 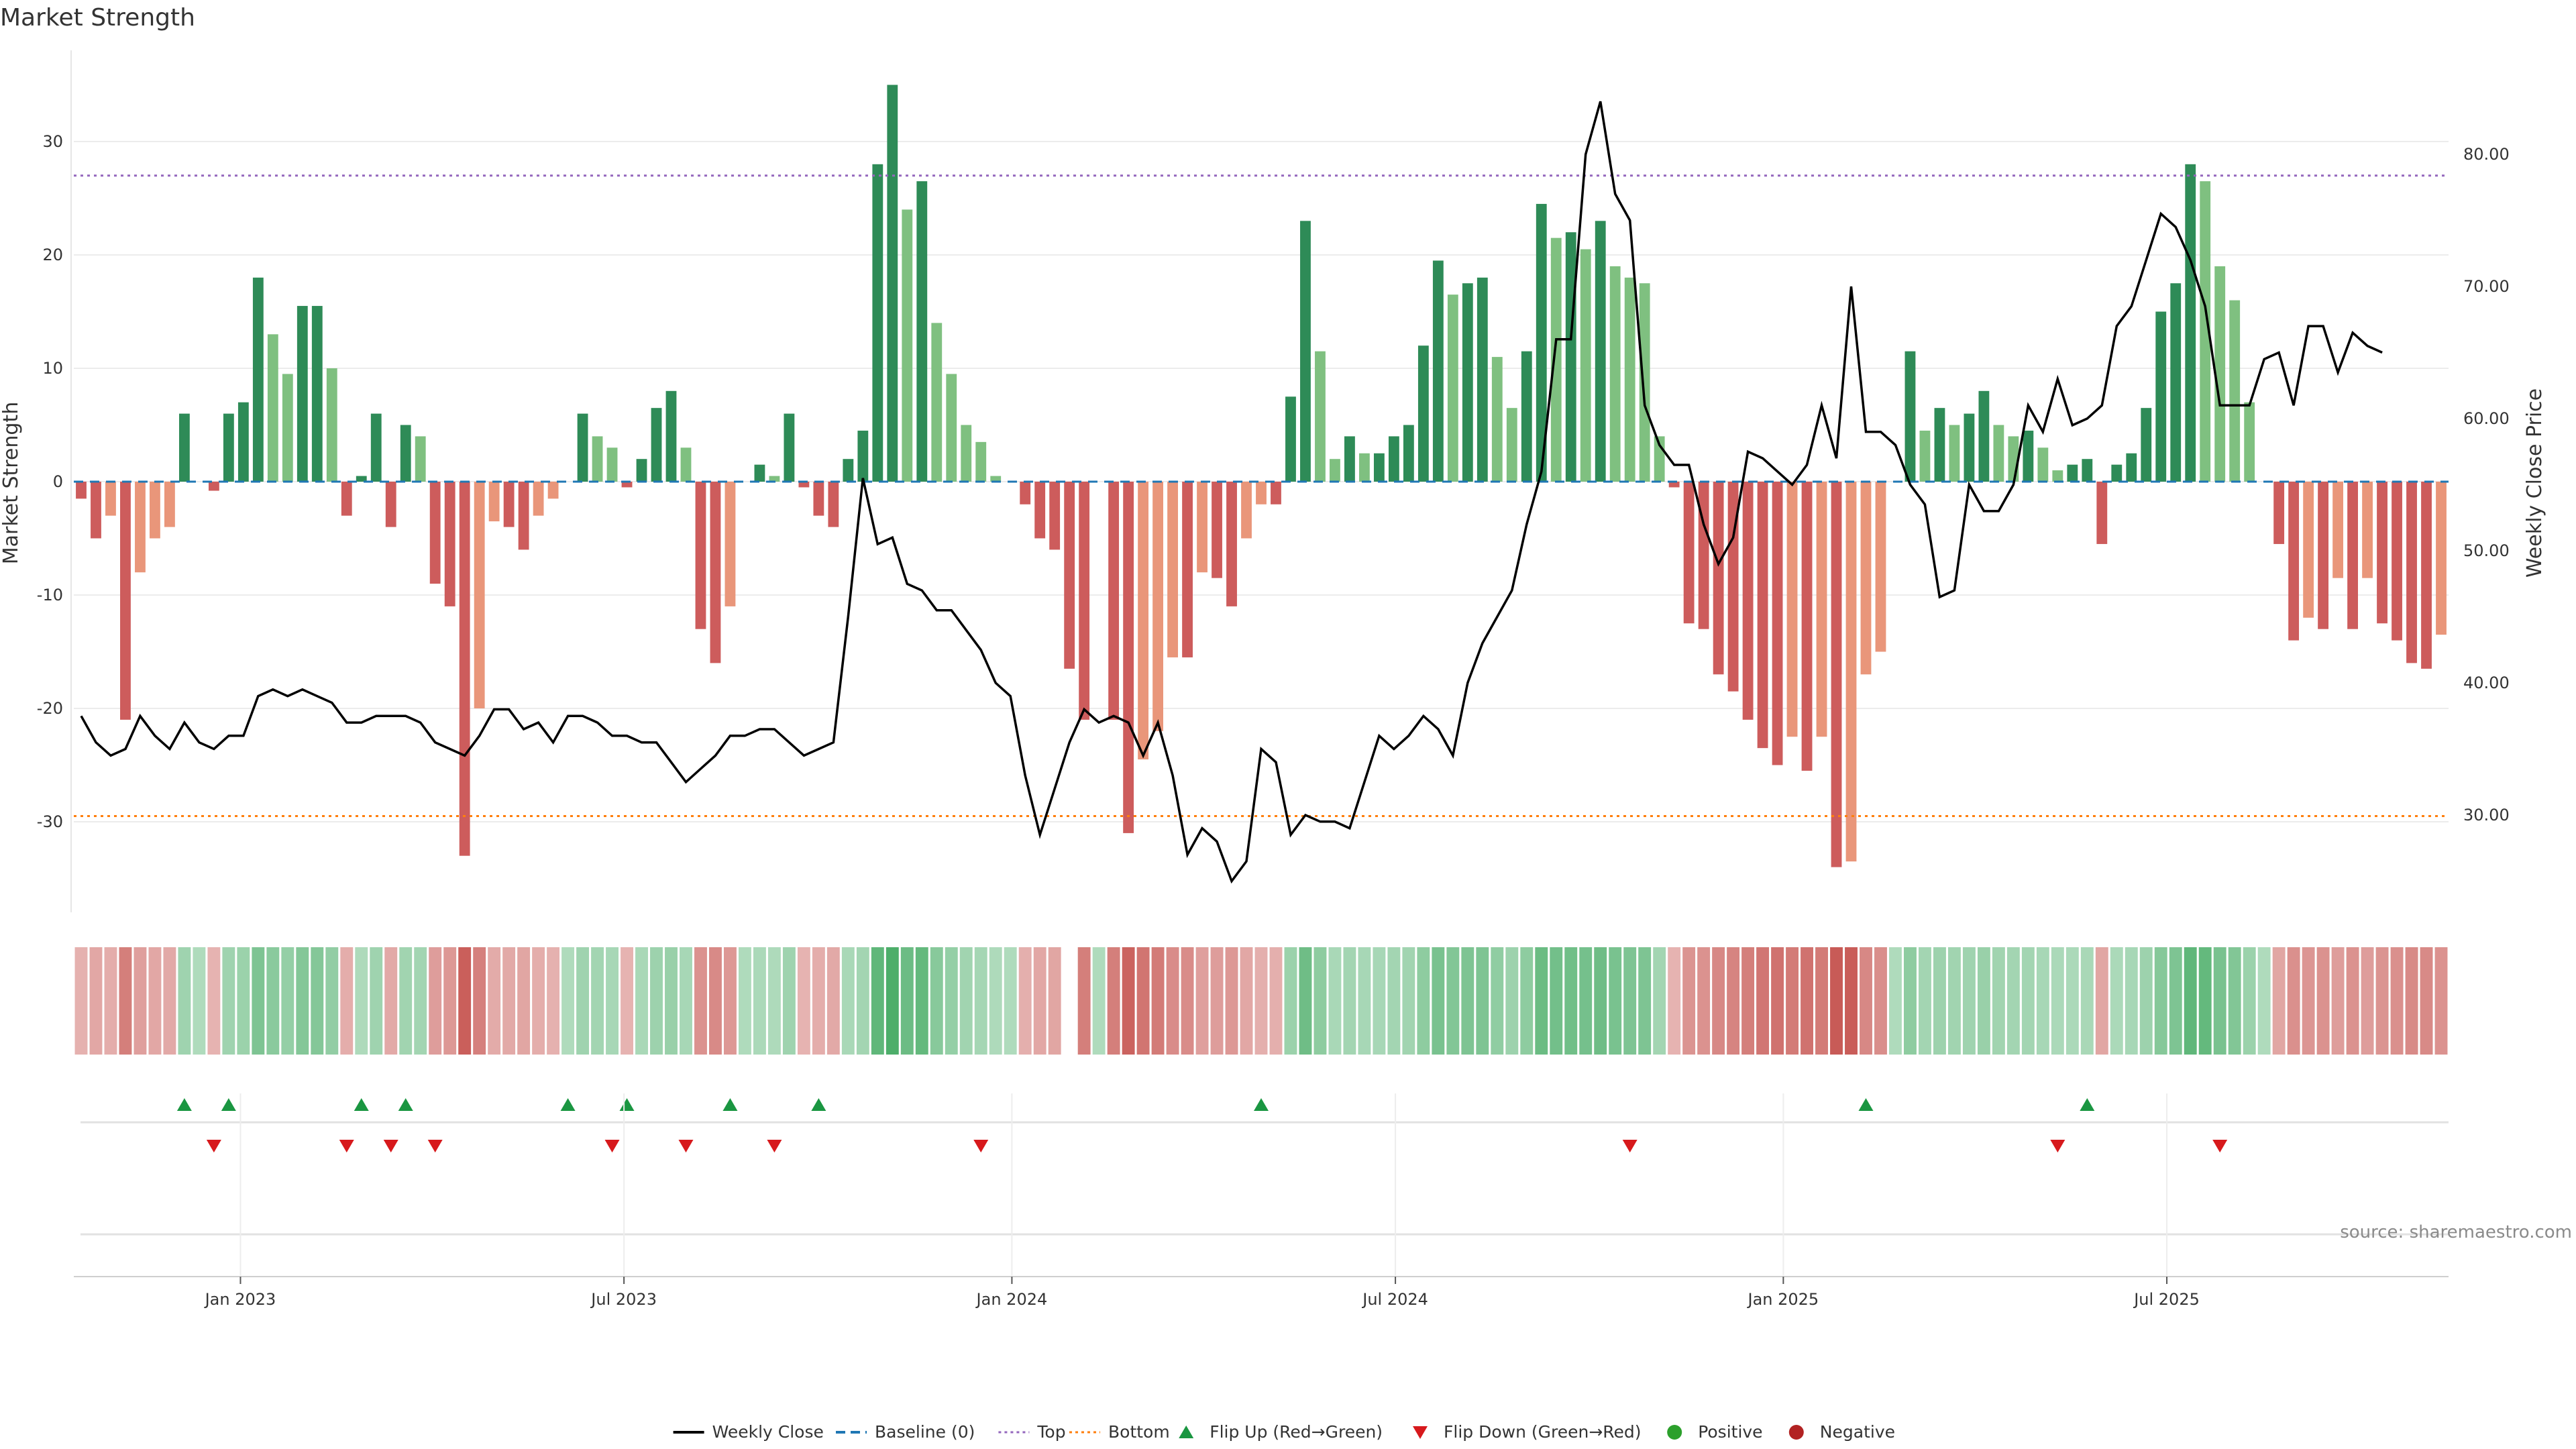 What do you see at coordinates (1050, 1432) in the screenshot?
I see `legend-label: Top` at bounding box center [1050, 1432].